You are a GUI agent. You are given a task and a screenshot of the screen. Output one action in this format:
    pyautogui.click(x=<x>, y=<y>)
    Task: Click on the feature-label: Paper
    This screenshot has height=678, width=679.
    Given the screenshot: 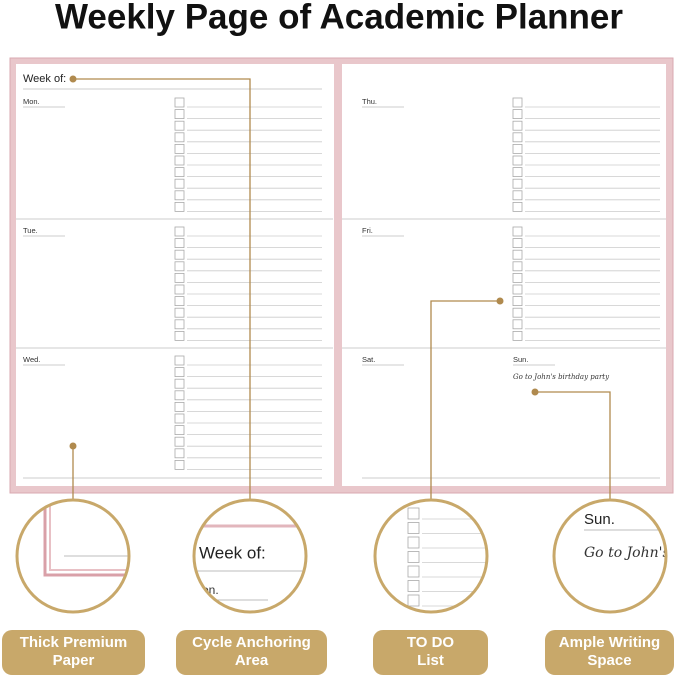 What is the action you would take?
    pyautogui.click(x=74, y=660)
    